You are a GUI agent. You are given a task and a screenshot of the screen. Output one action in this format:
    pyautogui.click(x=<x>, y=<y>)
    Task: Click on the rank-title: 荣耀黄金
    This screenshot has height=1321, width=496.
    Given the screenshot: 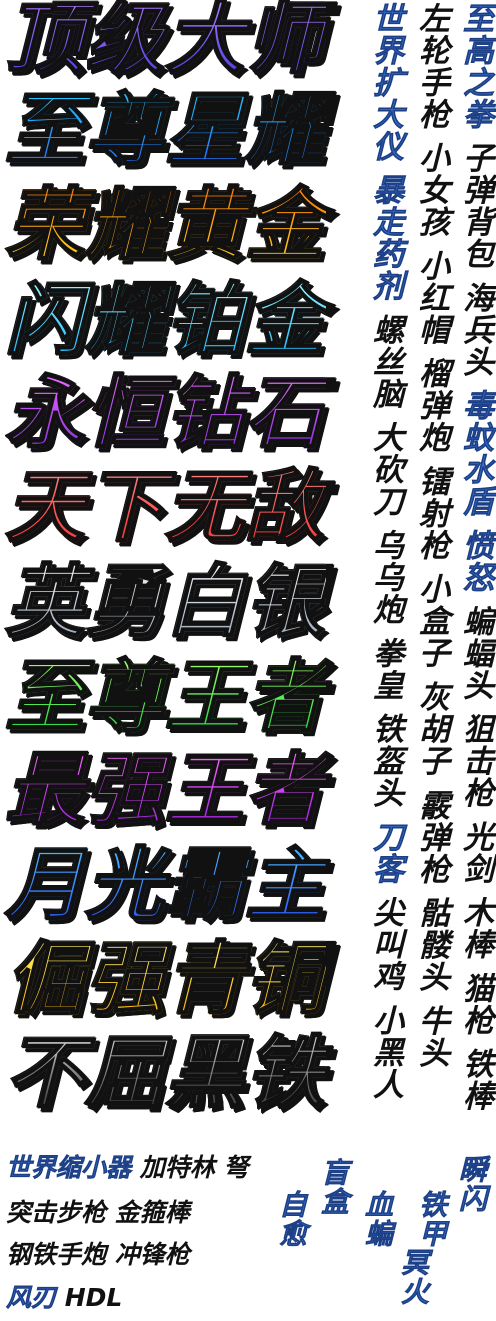 What is the action you would take?
    pyautogui.click(x=183, y=226)
    